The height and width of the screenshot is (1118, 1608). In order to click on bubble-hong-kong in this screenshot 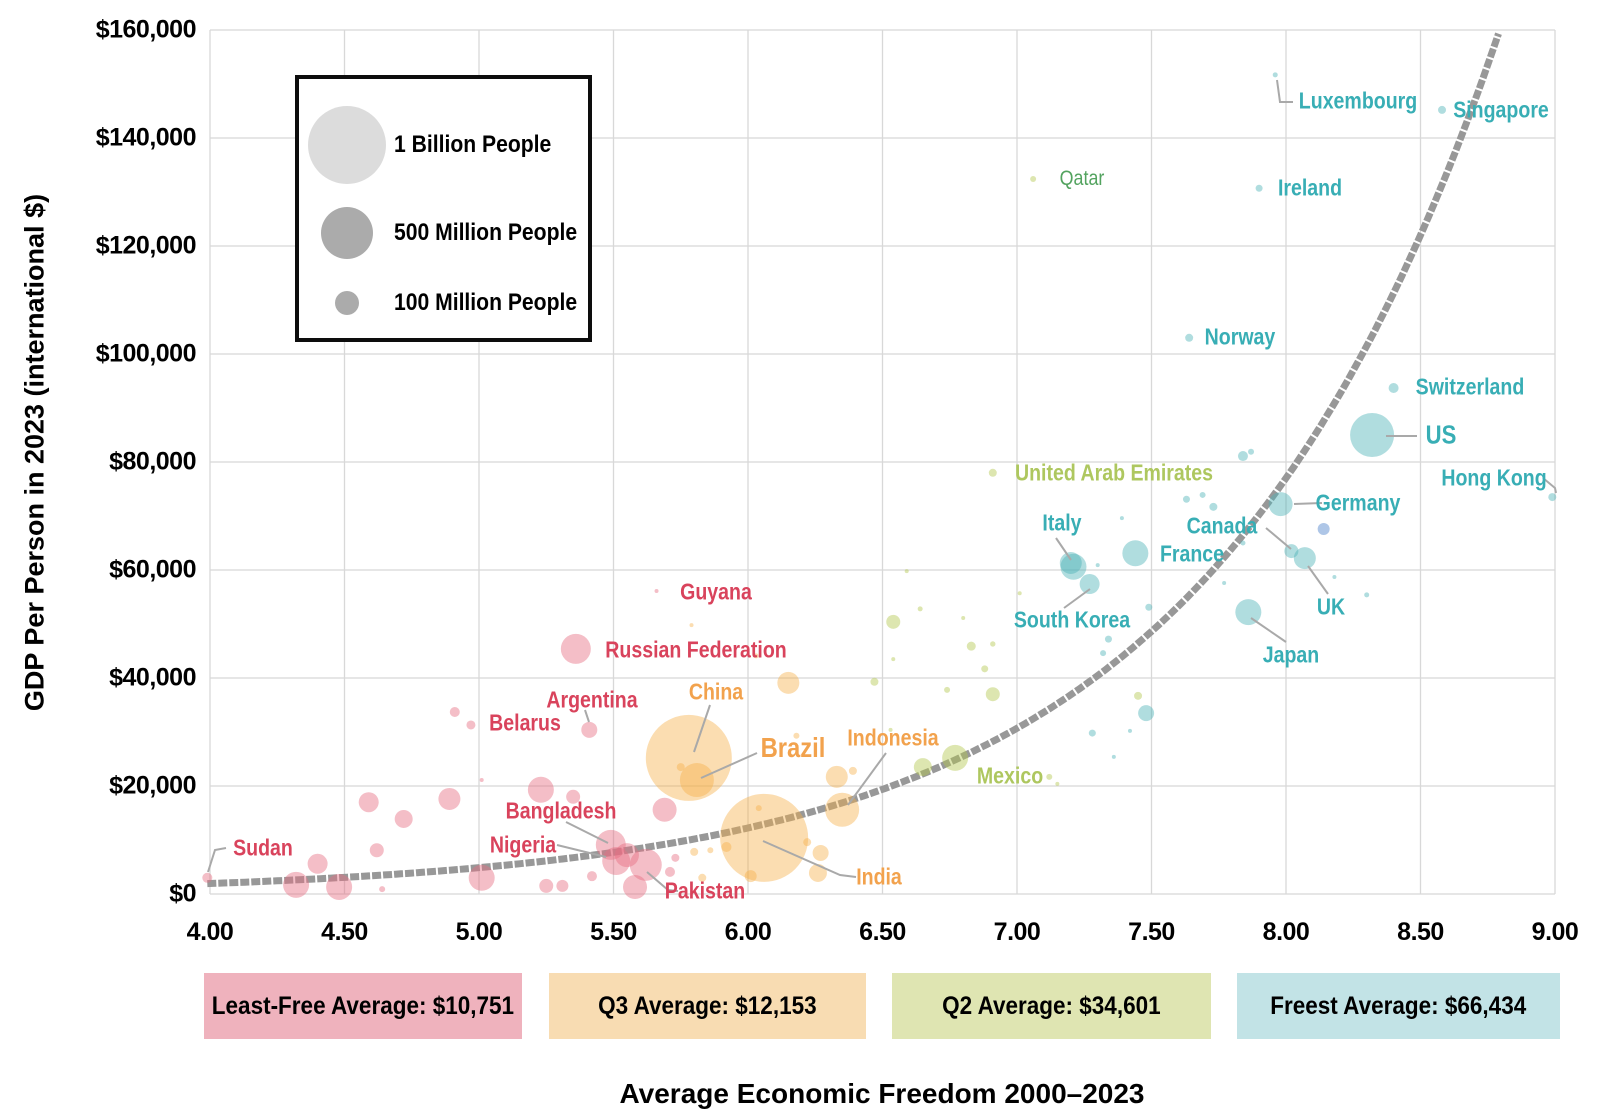, I will do `click(1552, 497)`.